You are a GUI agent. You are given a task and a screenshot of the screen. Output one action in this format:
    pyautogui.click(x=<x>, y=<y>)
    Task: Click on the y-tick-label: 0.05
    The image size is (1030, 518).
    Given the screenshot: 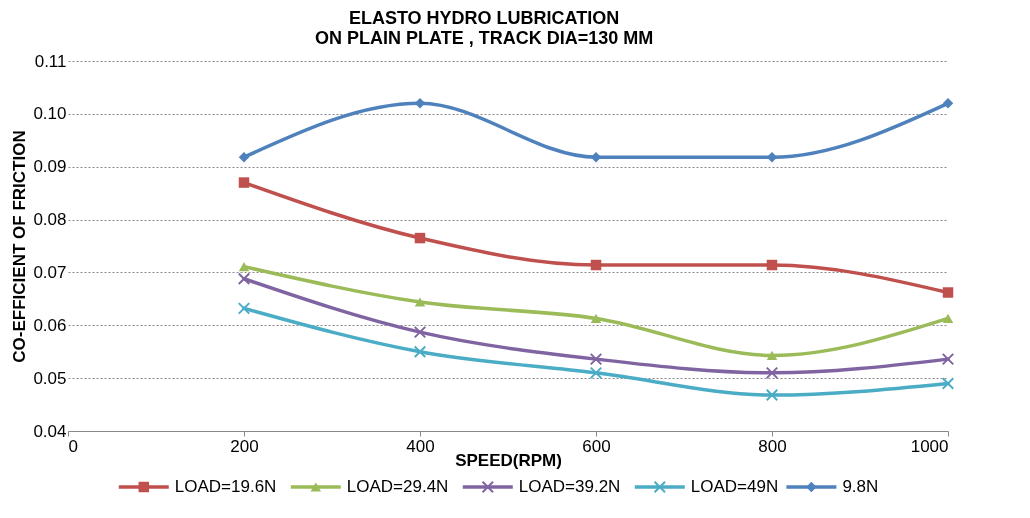 What is the action you would take?
    pyautogui.click(x=50, y=378)
    